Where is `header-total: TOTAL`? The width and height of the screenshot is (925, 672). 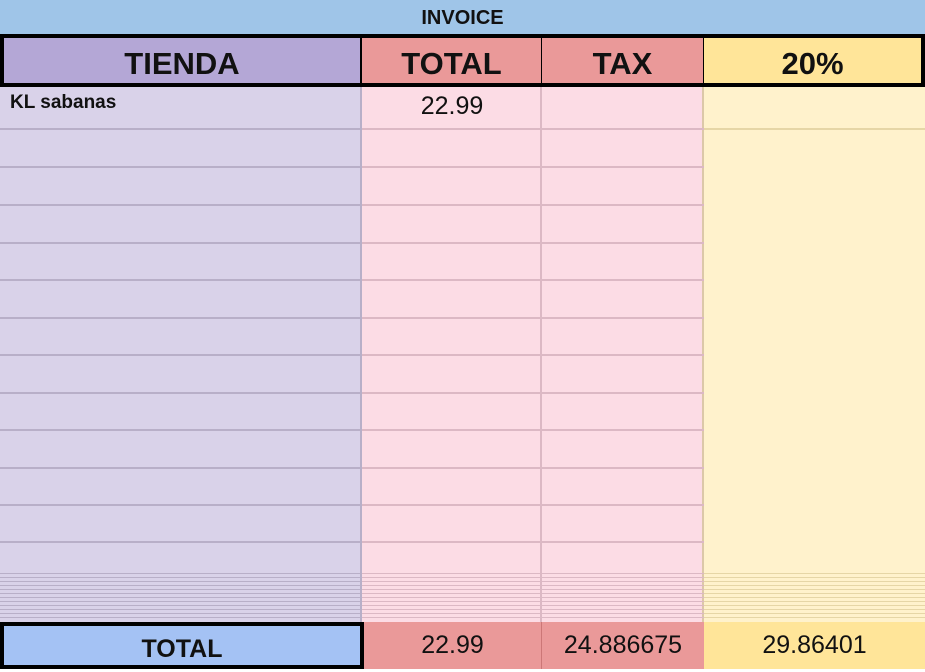 header-total: TOTAL is located at coordinates (453, 60).